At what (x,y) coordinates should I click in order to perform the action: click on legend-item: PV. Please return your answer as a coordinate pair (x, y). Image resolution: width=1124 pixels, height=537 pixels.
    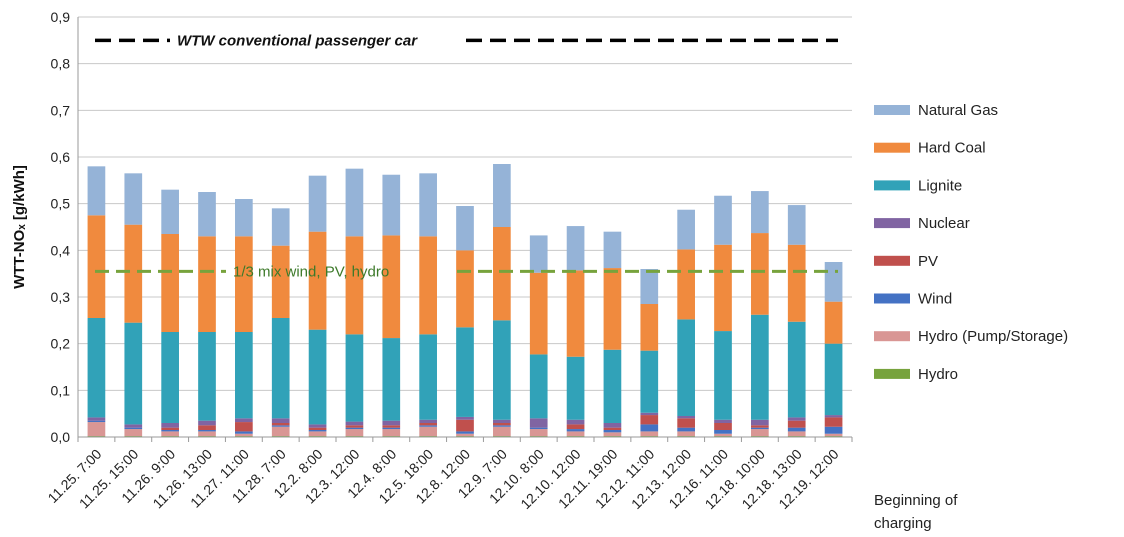
    Looking at the image, I should click on (906, 261).